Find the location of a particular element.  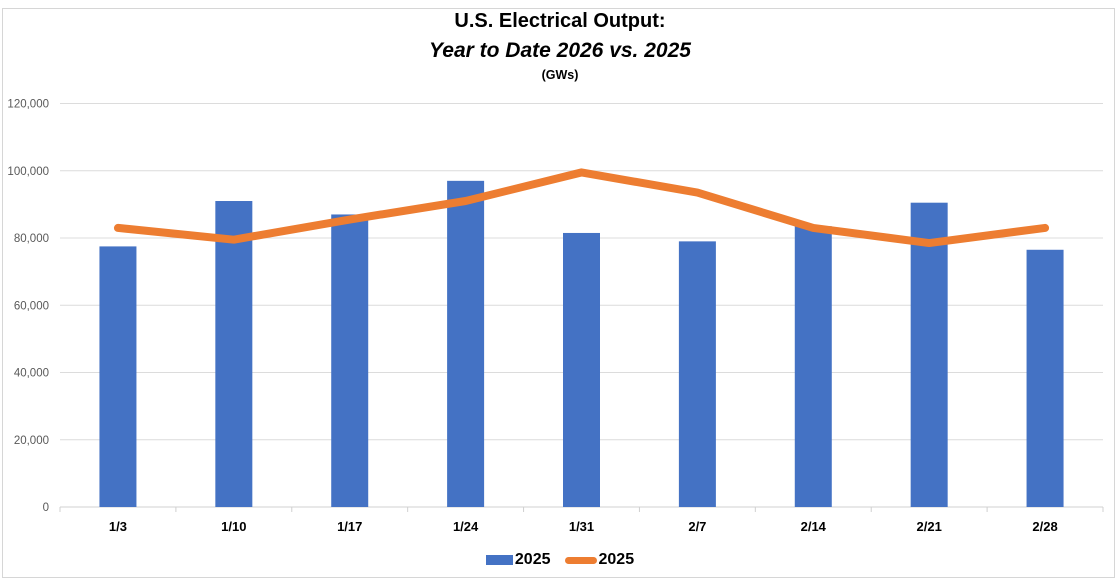

bar-2/14 is located at coordinates (813, 366).